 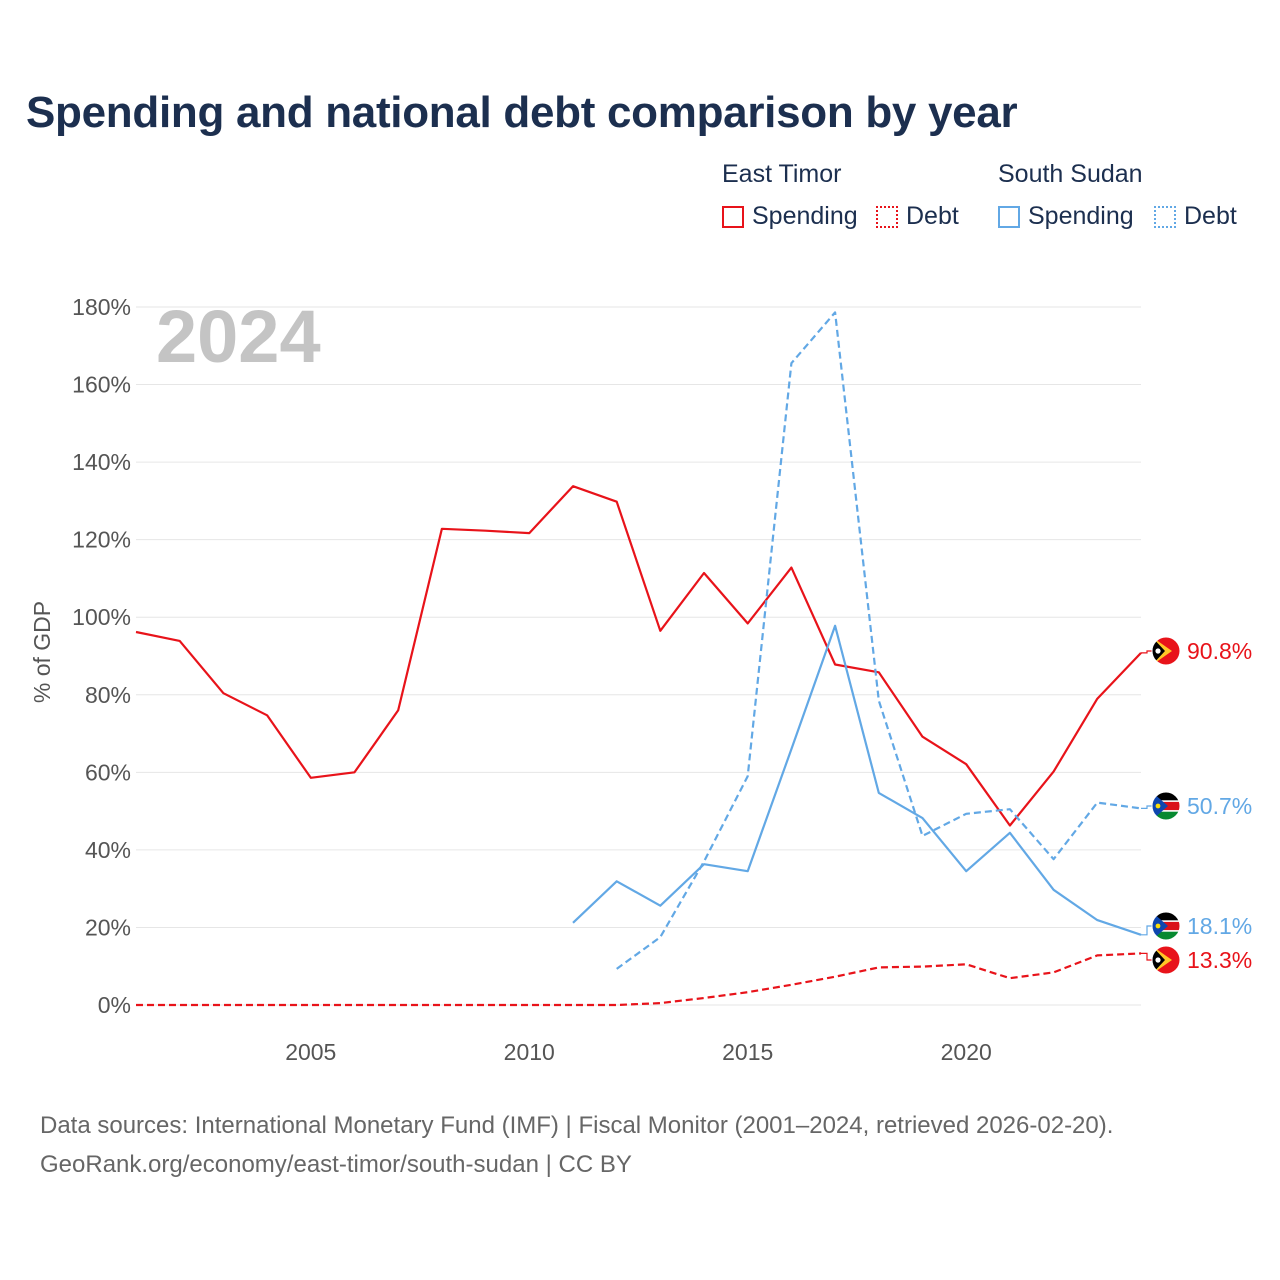 I want to click on y-tick-label: 140%, so click(x=101, y=462).